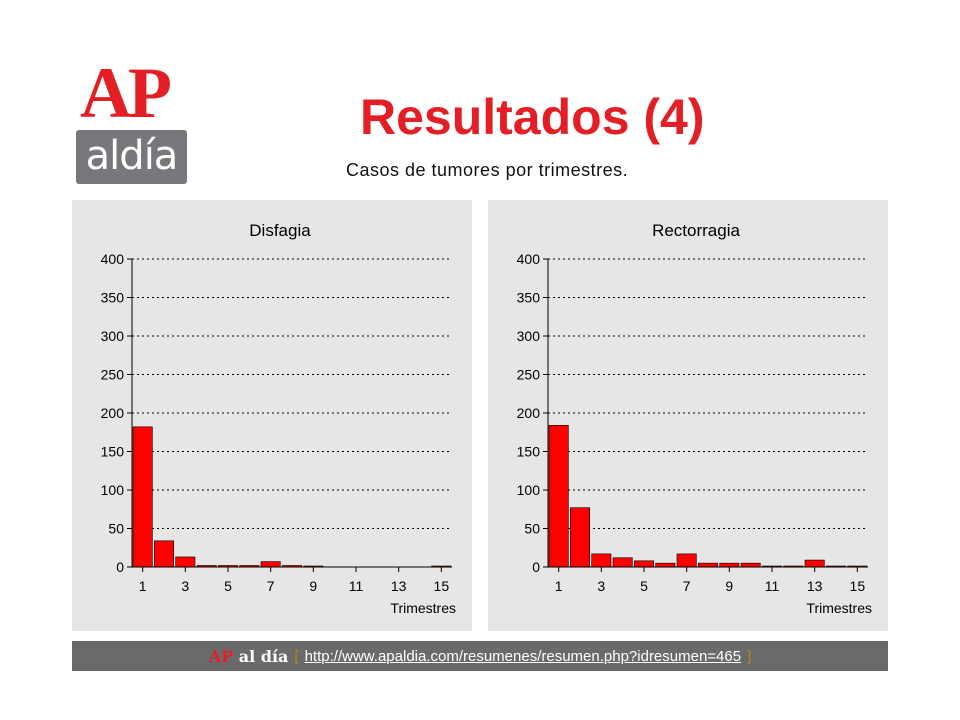 The image size is (960, 720). Describe the element at coordinates (296, 656) in the screenshot. I see `footer-bracket-open: [` at that location.